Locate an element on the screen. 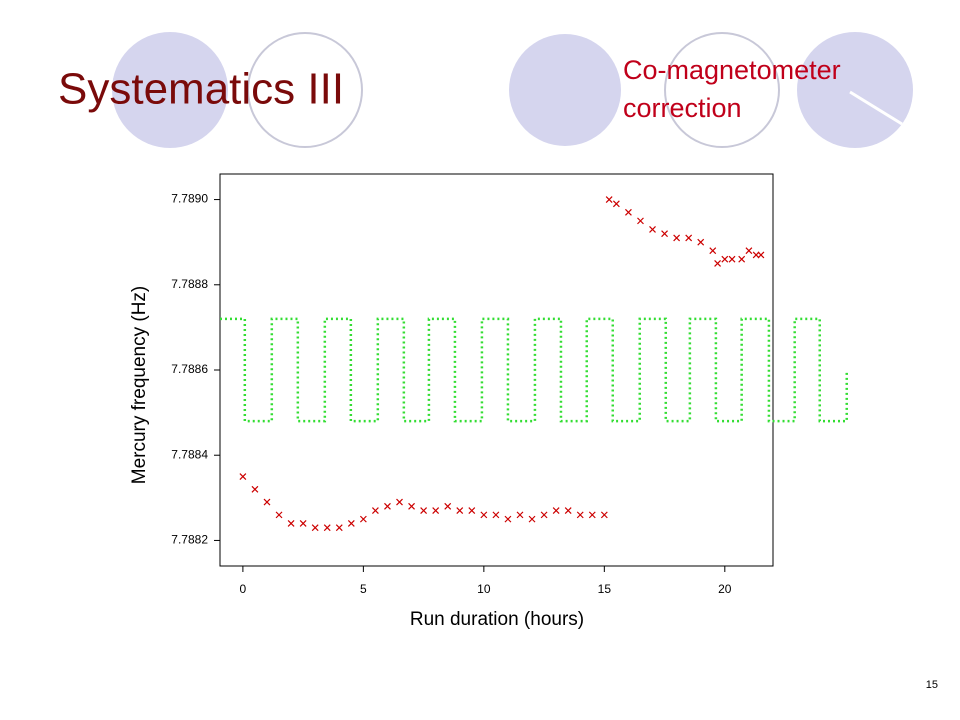  x-tick-label: 5 is located at coordinates (363, 589).